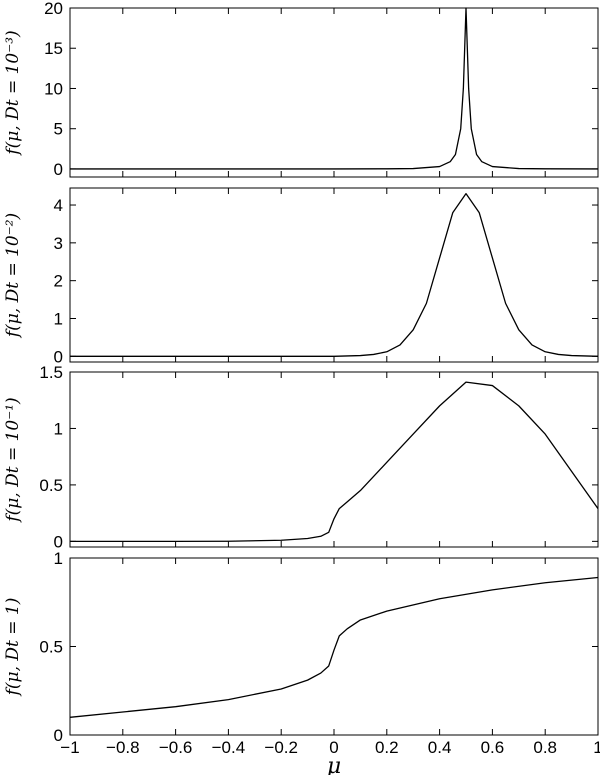  I want to click on y-axis-label: f(μ, Dt = 10⁻¹), so click(13, 460).